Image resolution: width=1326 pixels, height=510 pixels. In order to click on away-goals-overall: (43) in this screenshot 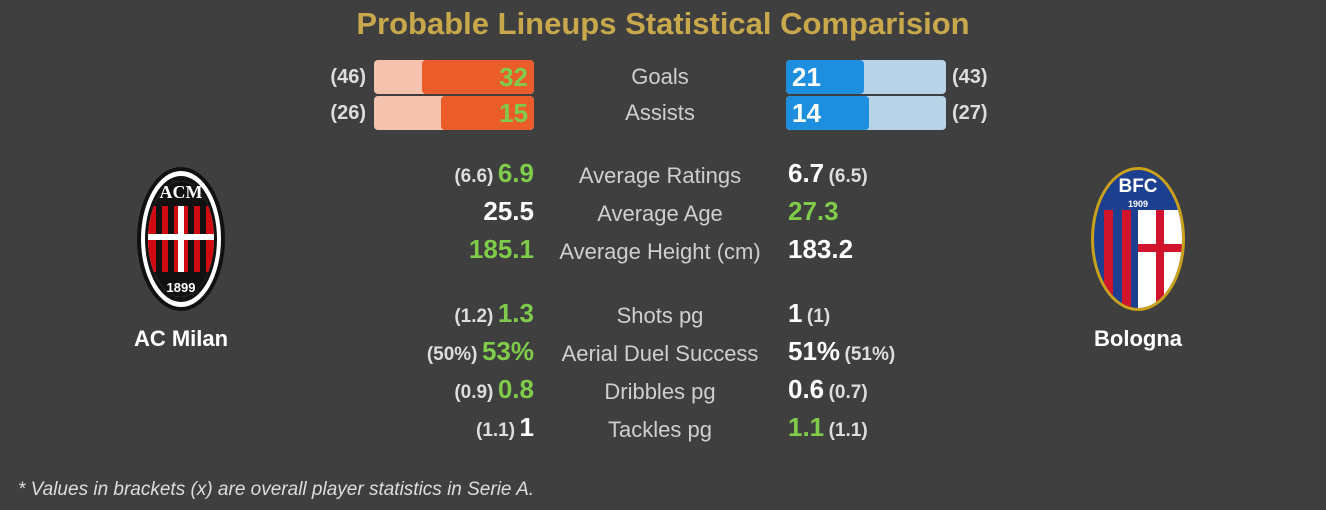, I will do `click(970, 77)`.